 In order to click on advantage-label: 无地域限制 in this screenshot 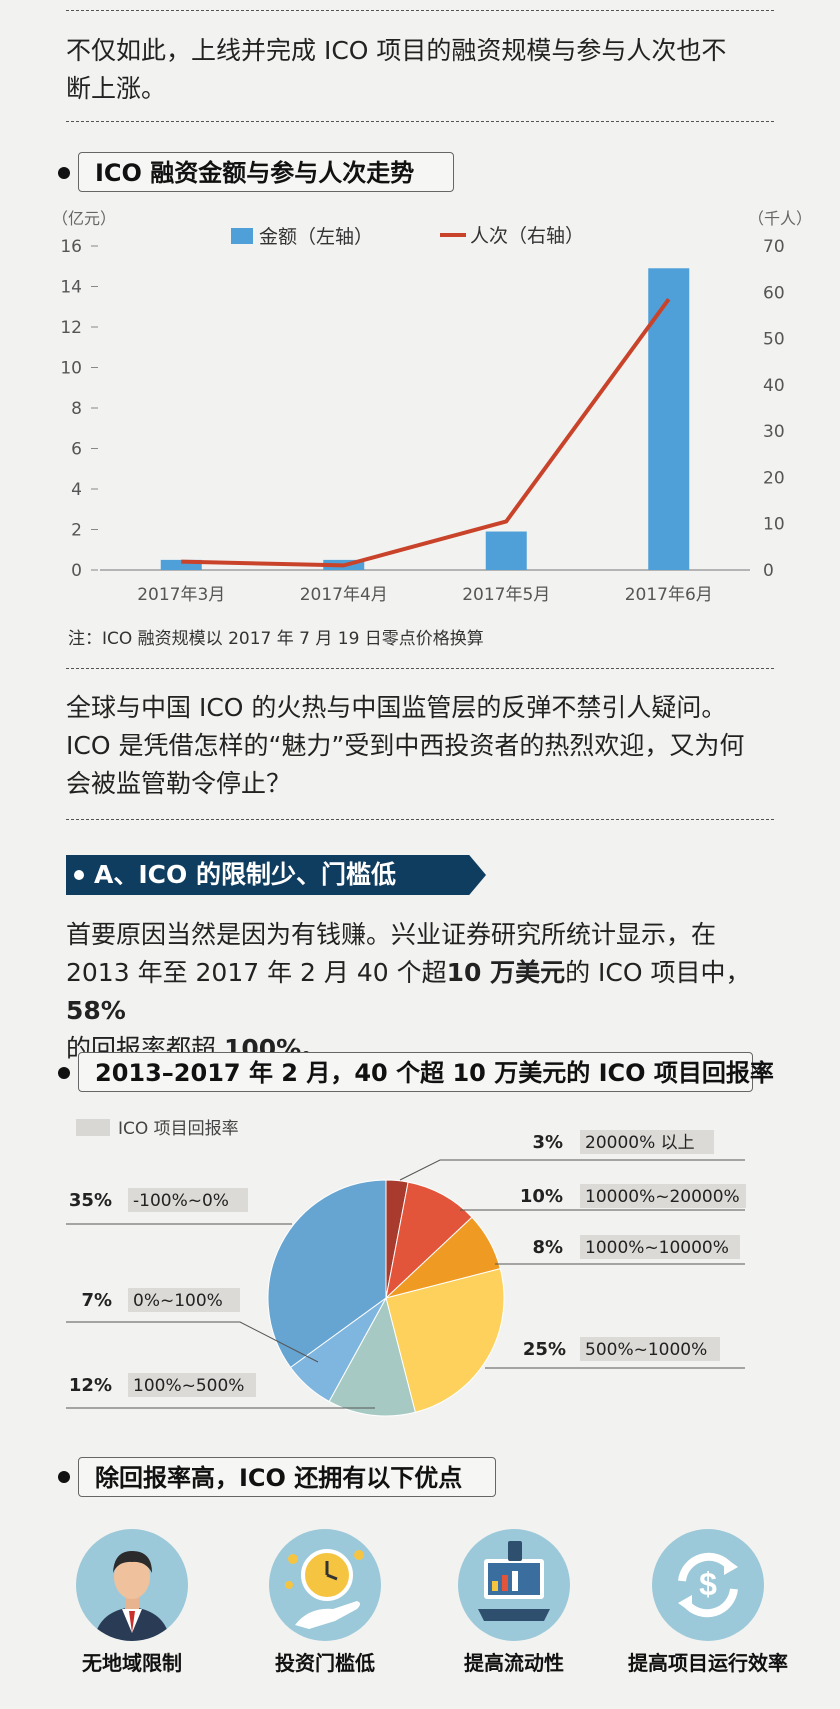, I will do `click(132, 1663)`.